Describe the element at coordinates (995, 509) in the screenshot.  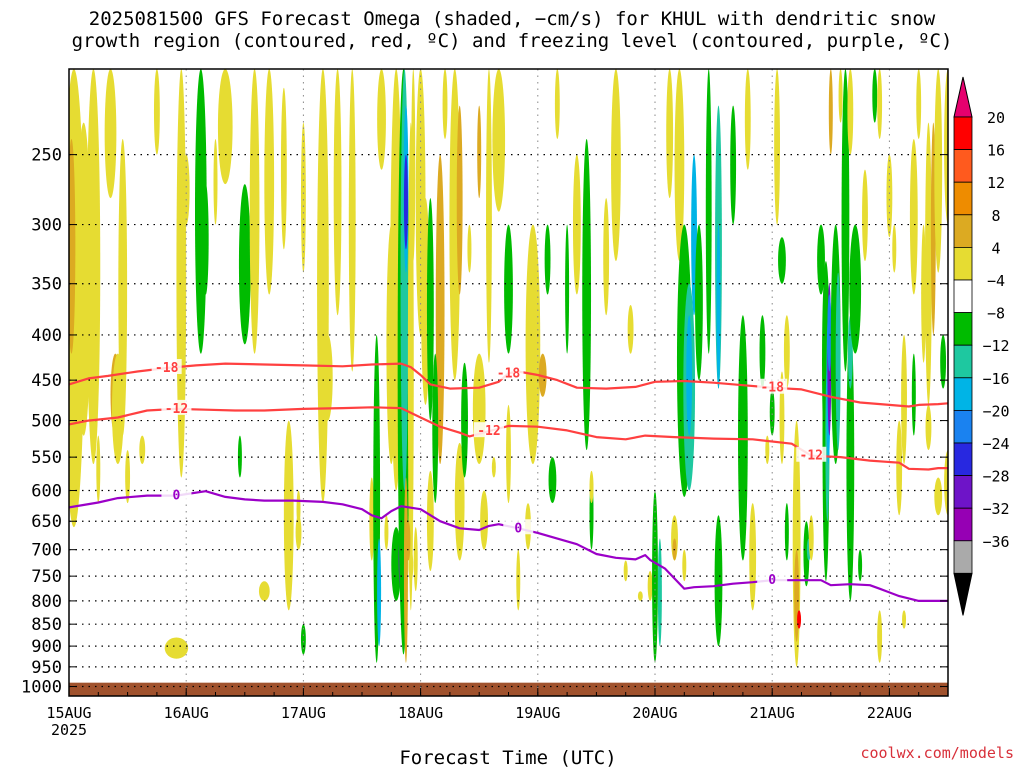
I see `colorbar-label: −32` at that location.